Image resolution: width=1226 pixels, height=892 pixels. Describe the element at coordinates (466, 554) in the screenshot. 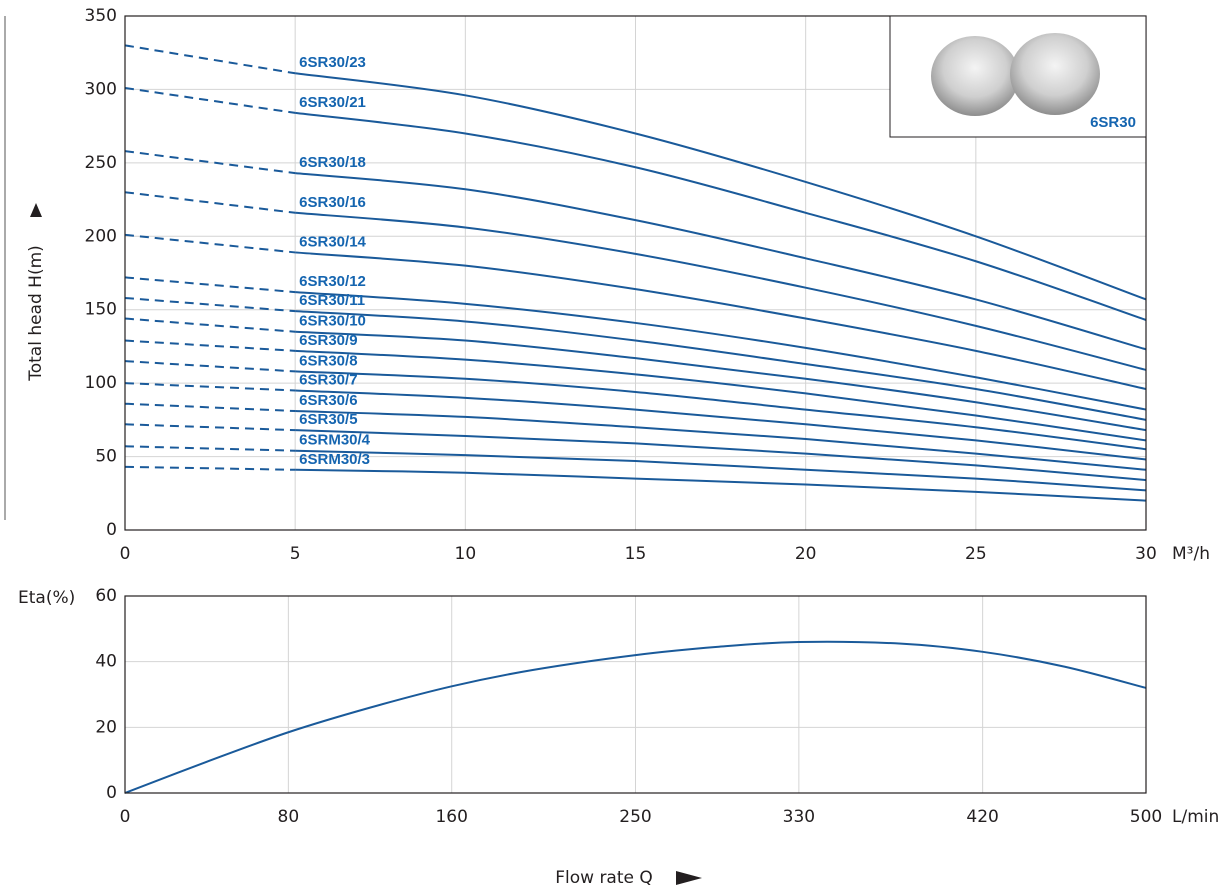

I see `x-tick-label: 10` at that location.